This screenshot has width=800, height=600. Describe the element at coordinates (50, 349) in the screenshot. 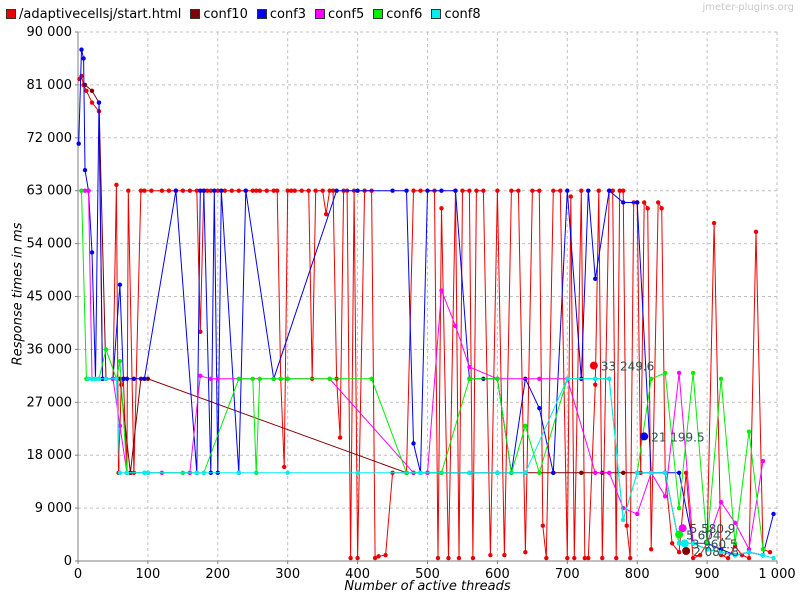

I see `y-tick-label: 36 000` at that location.